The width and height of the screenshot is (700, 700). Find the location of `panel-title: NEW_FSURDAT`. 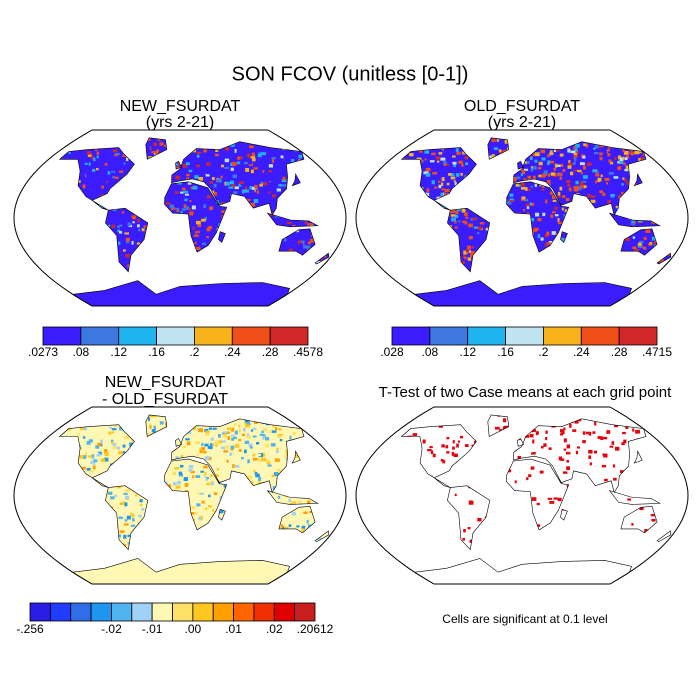

panel-title: NEW_FSURDAT is located at coordinates (180, 106).